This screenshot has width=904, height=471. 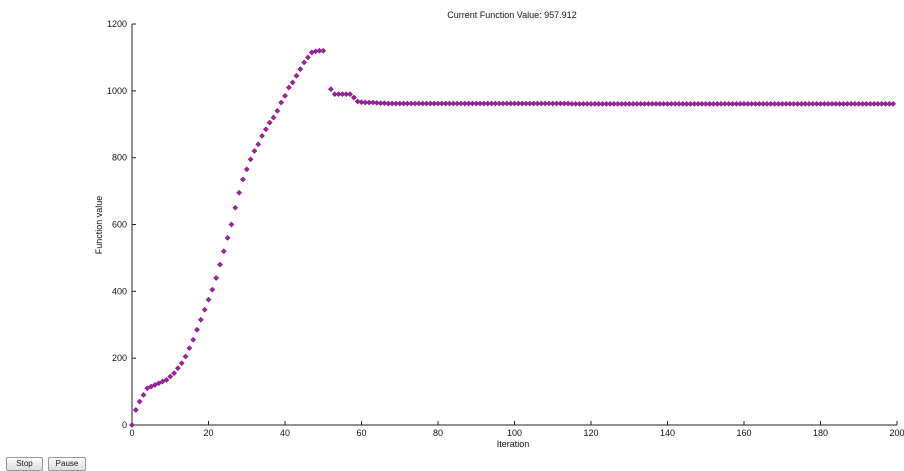 What do you see at coordinates (208, 433) in the screenshot?
I see `x-tick-label: 20` at bounding box center [208, 433].